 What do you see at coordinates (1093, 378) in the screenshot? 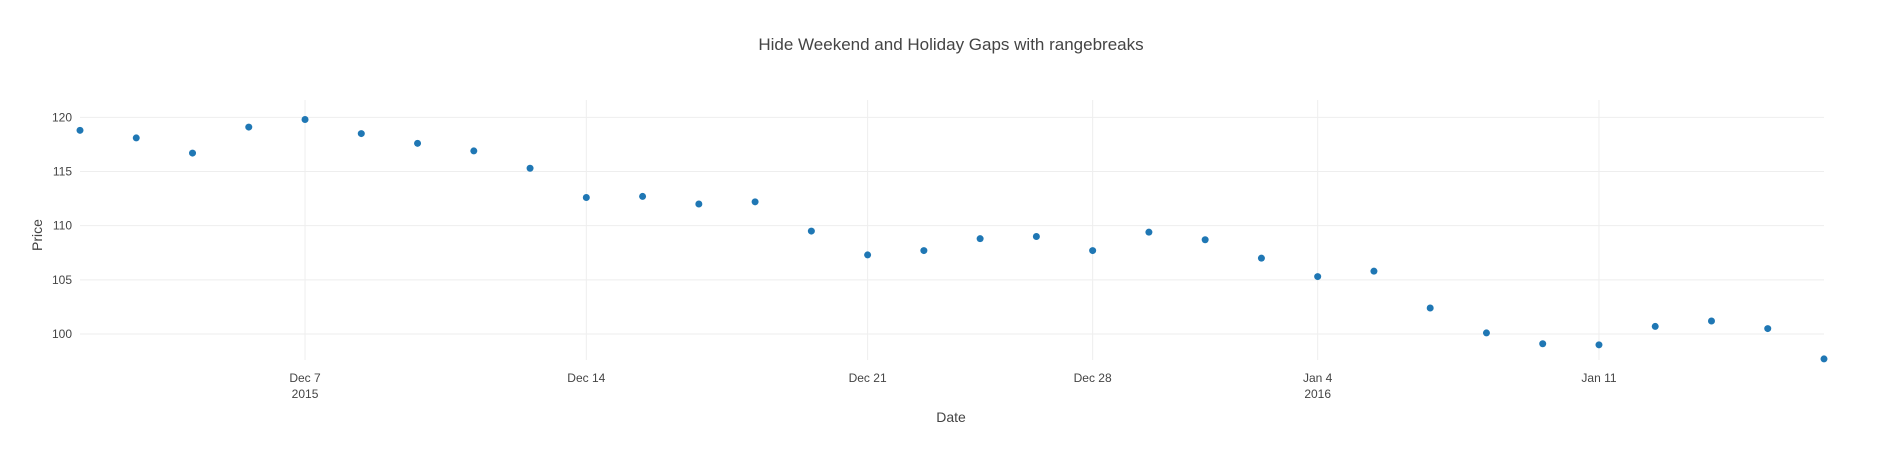
I see `x-tick-label: Dec 28` at bounding box center [1093, 378].